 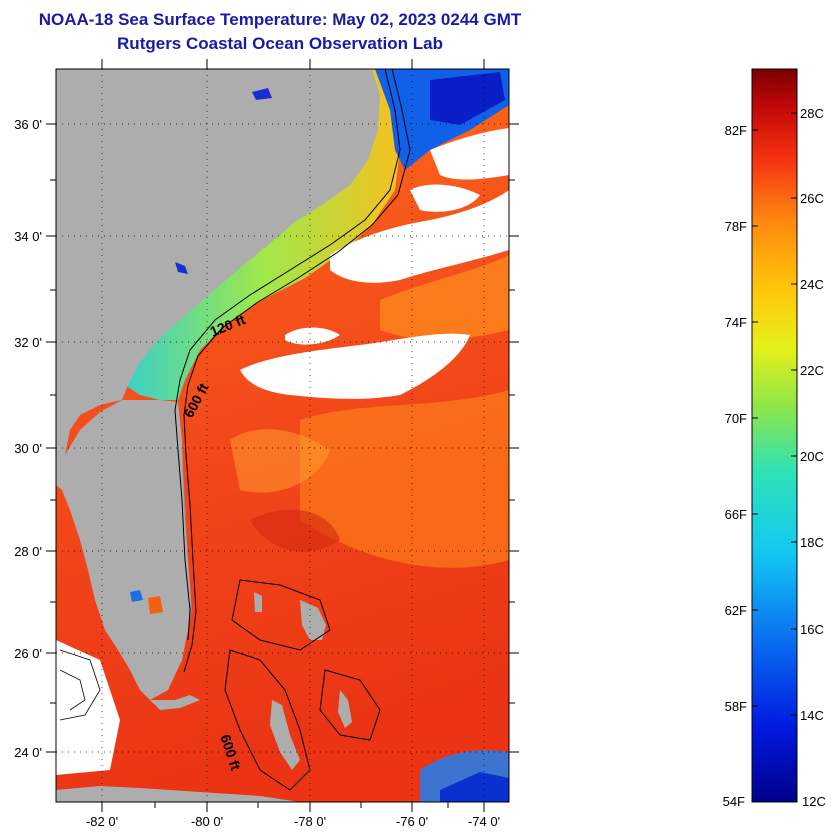 What do you see at coordinates (774, 414) in the screenshot?
I see `colorbar-ticks` at bounding box center [774, 414].